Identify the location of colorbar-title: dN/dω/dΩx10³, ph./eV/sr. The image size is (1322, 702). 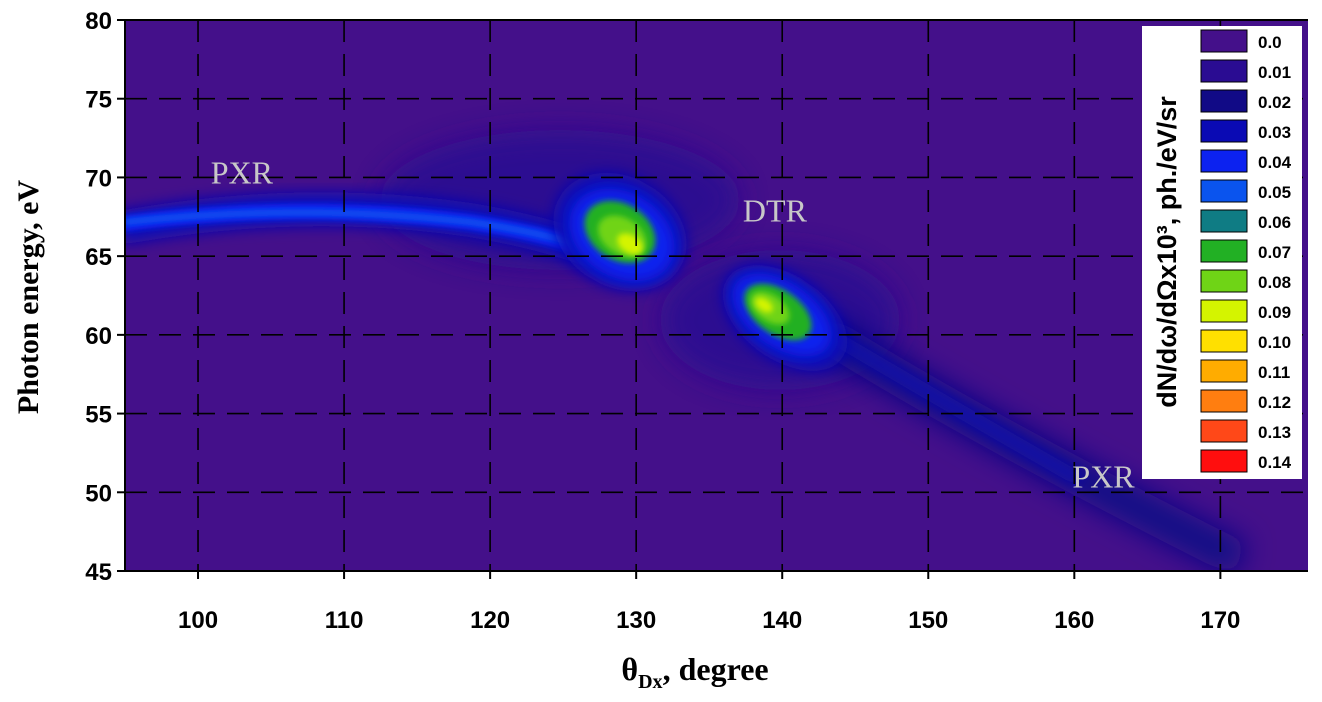
(1167, 252).